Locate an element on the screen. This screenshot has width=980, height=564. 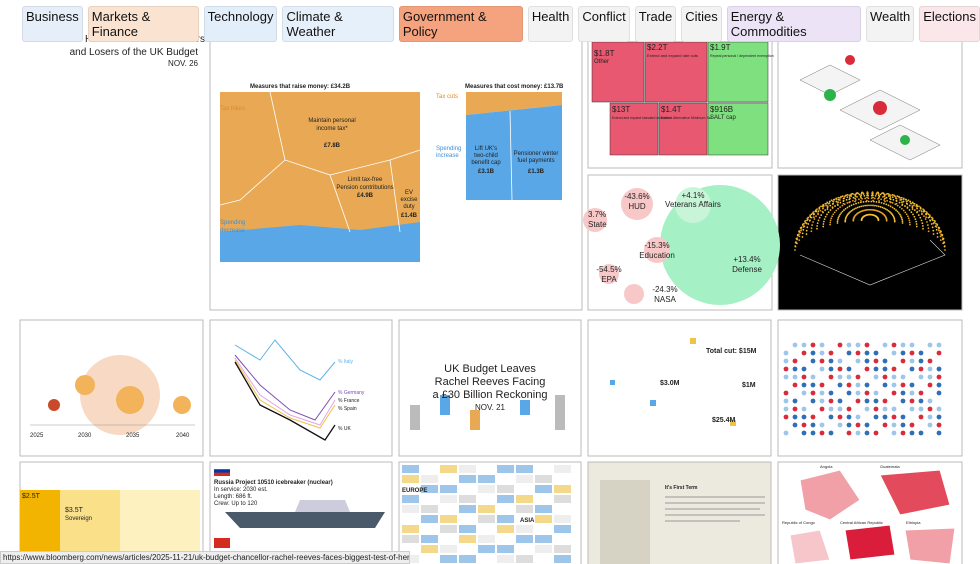
nav-tab: Health is located at coordinates (550, 24).